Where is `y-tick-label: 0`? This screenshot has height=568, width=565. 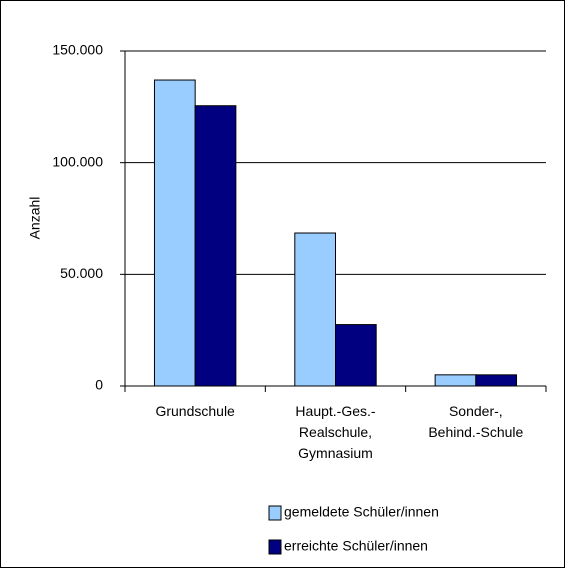
y-tick-label: 0 is located at coordinates (99, 385).